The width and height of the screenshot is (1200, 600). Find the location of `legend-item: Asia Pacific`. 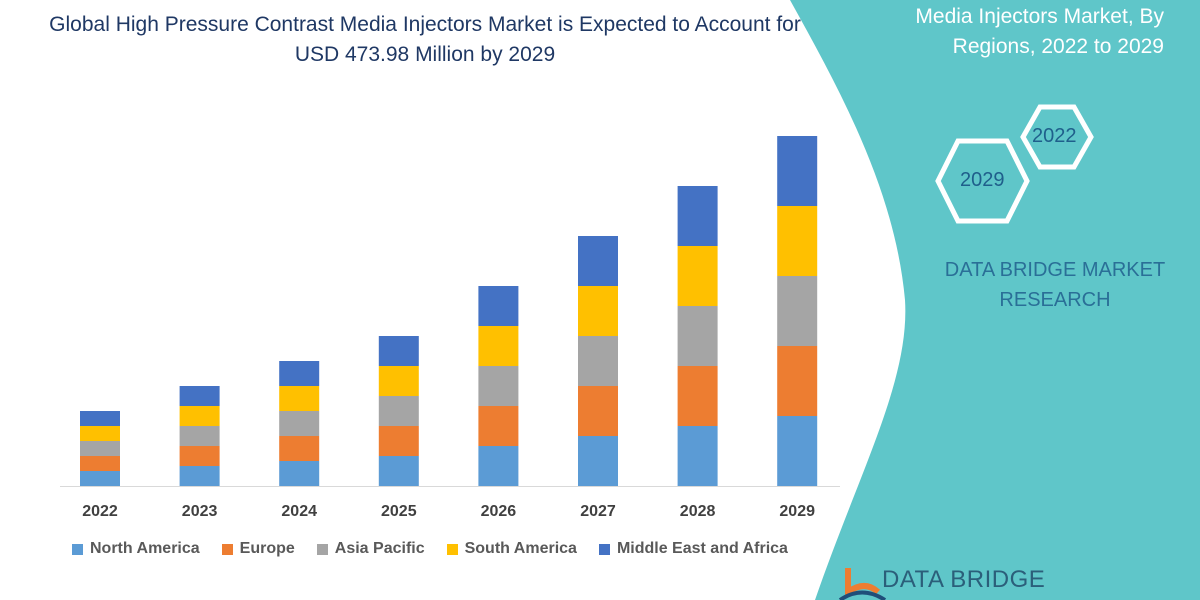

legend-item: Asia Pacific is located at coordinates (370, 549).